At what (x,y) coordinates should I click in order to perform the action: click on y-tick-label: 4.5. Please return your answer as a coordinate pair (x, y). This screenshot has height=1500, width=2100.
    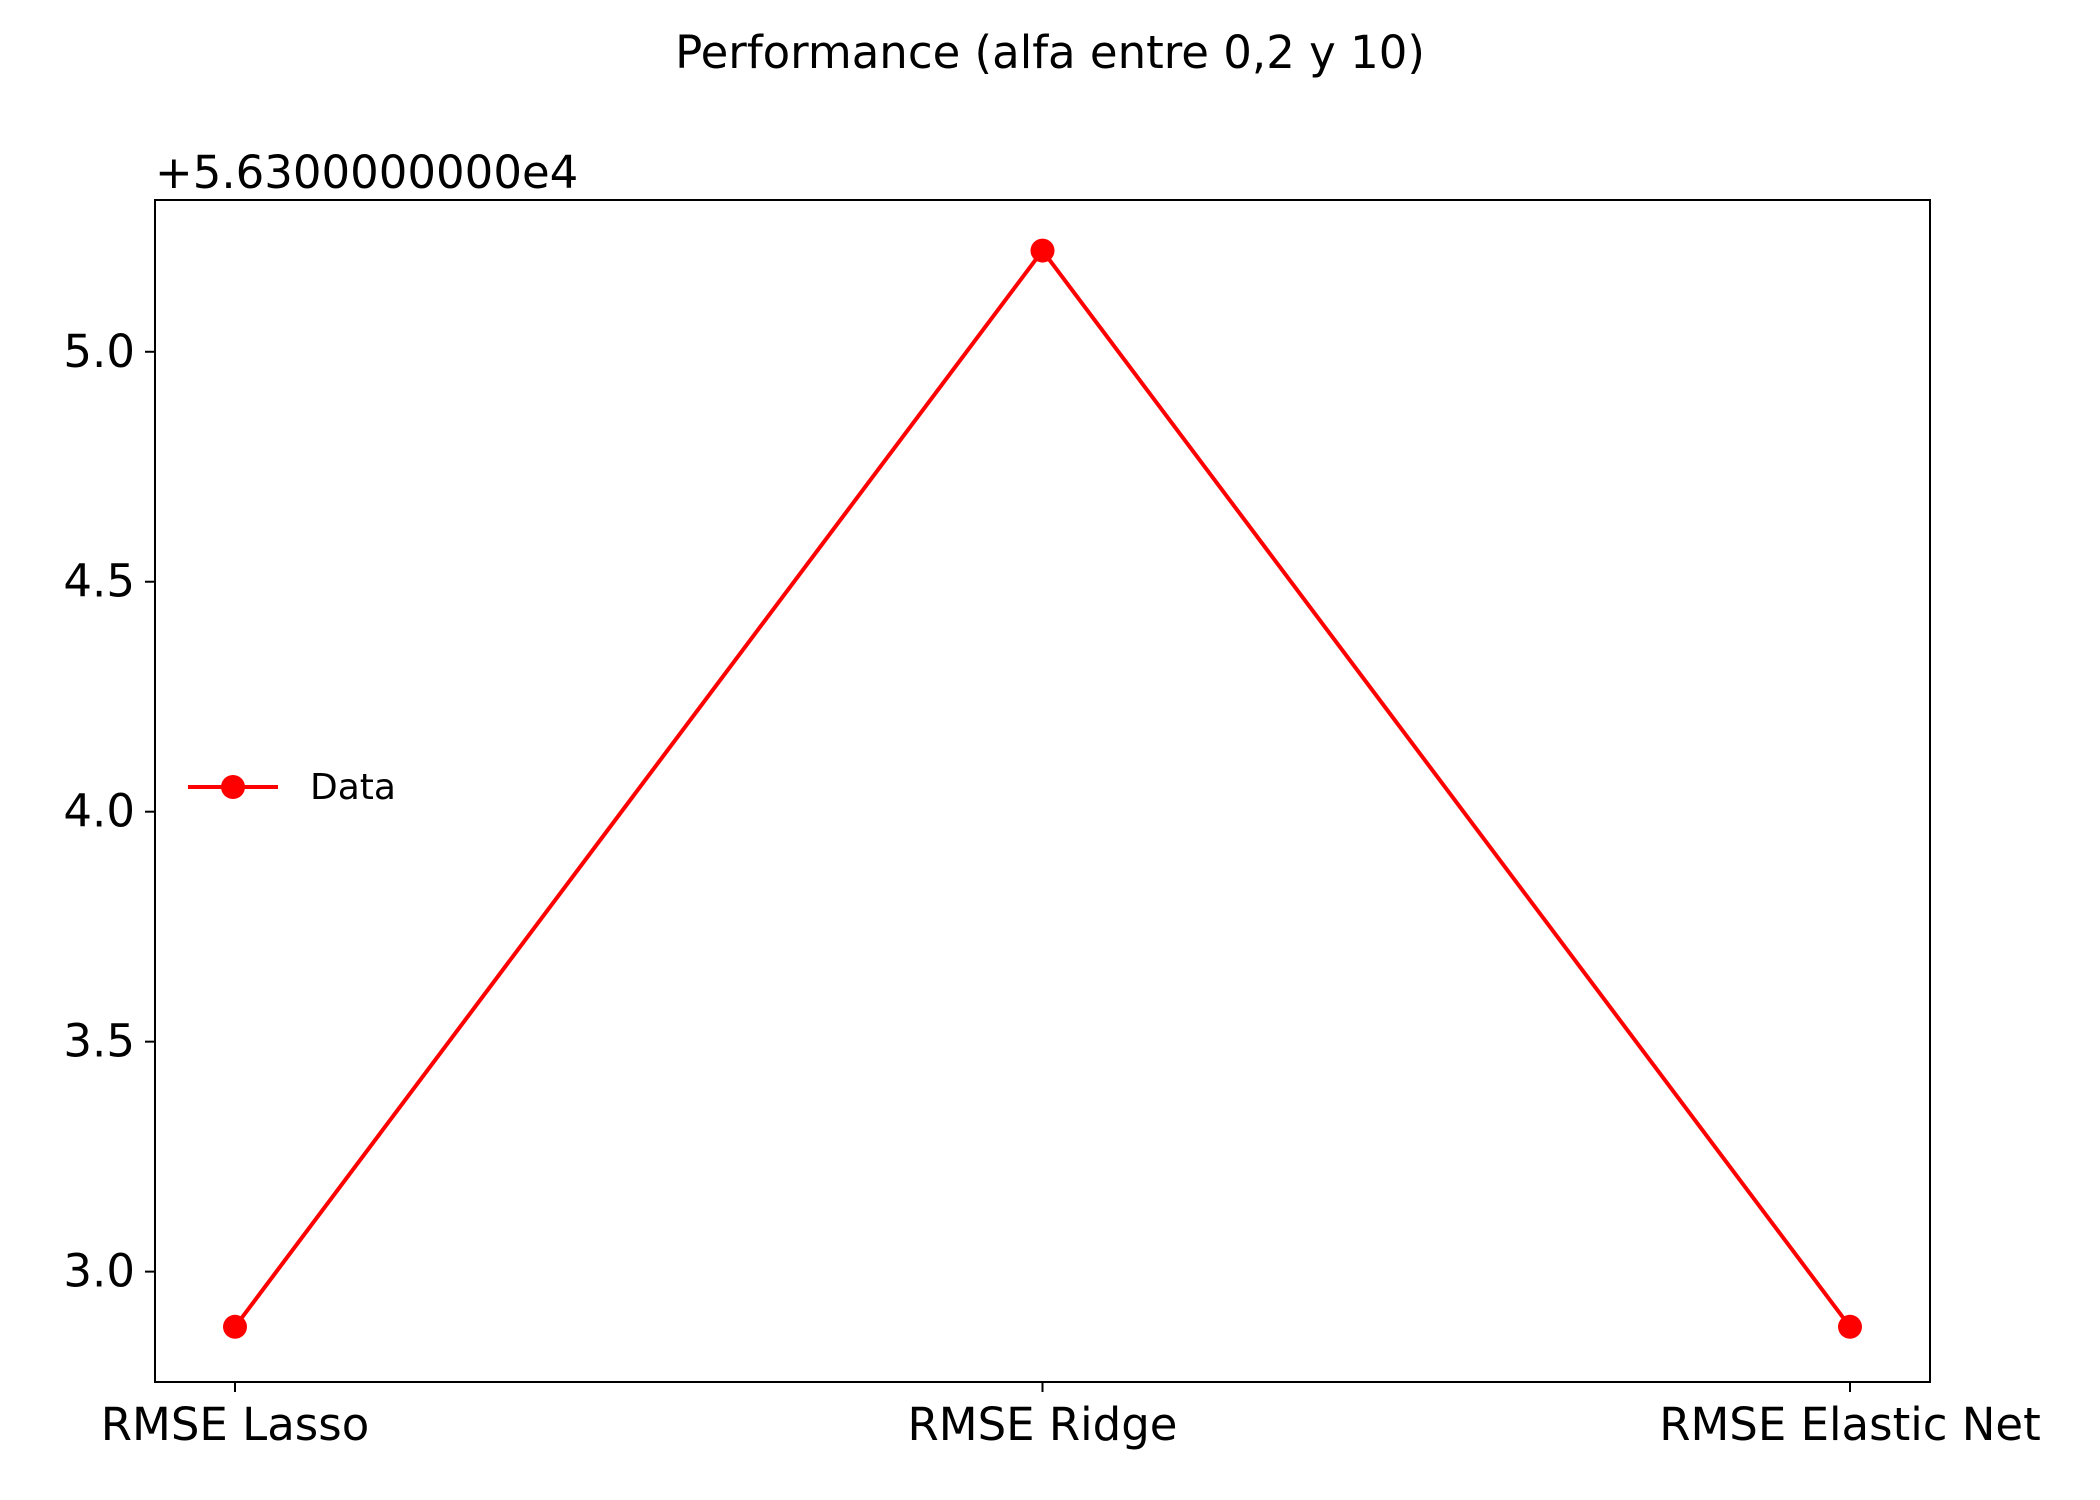
    Looking at the image, I should click on (99, 581).